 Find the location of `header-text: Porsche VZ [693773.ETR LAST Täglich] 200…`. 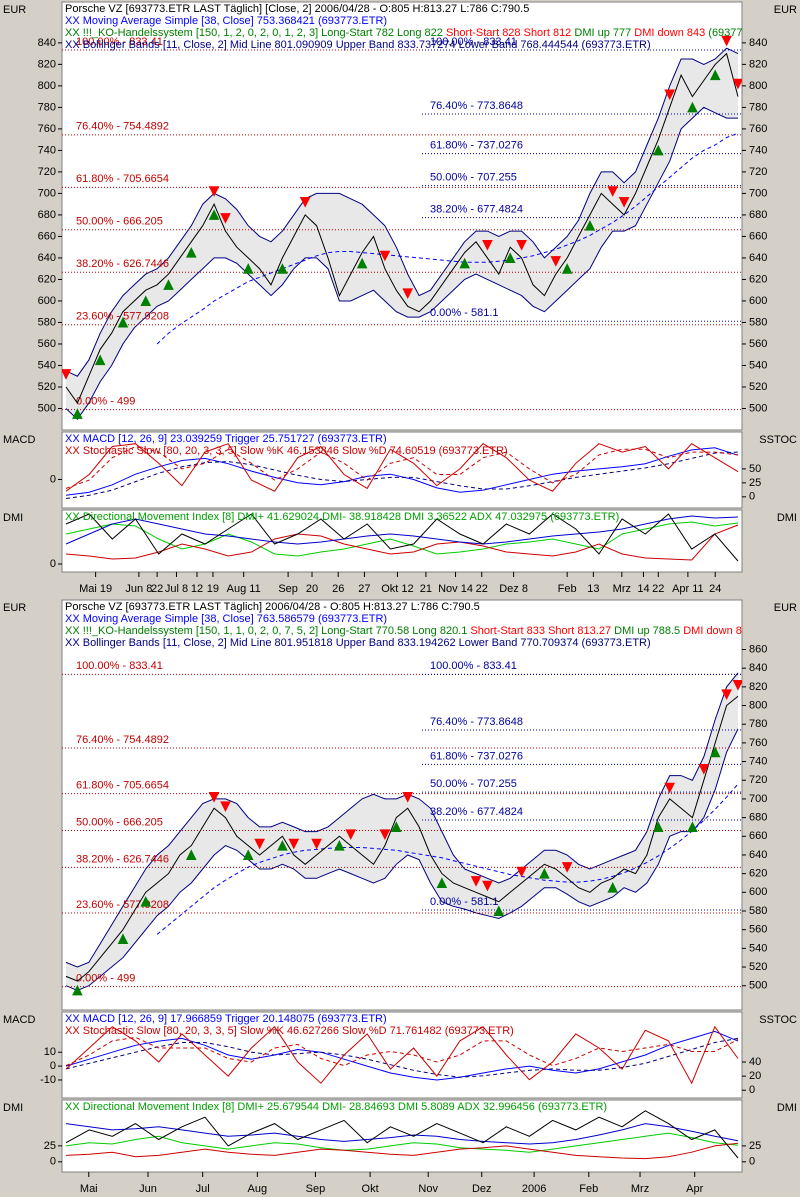

header-text: Porsche VZ [693773.ETR LAST Täglich] 200… is located at coordinates (272, 607).